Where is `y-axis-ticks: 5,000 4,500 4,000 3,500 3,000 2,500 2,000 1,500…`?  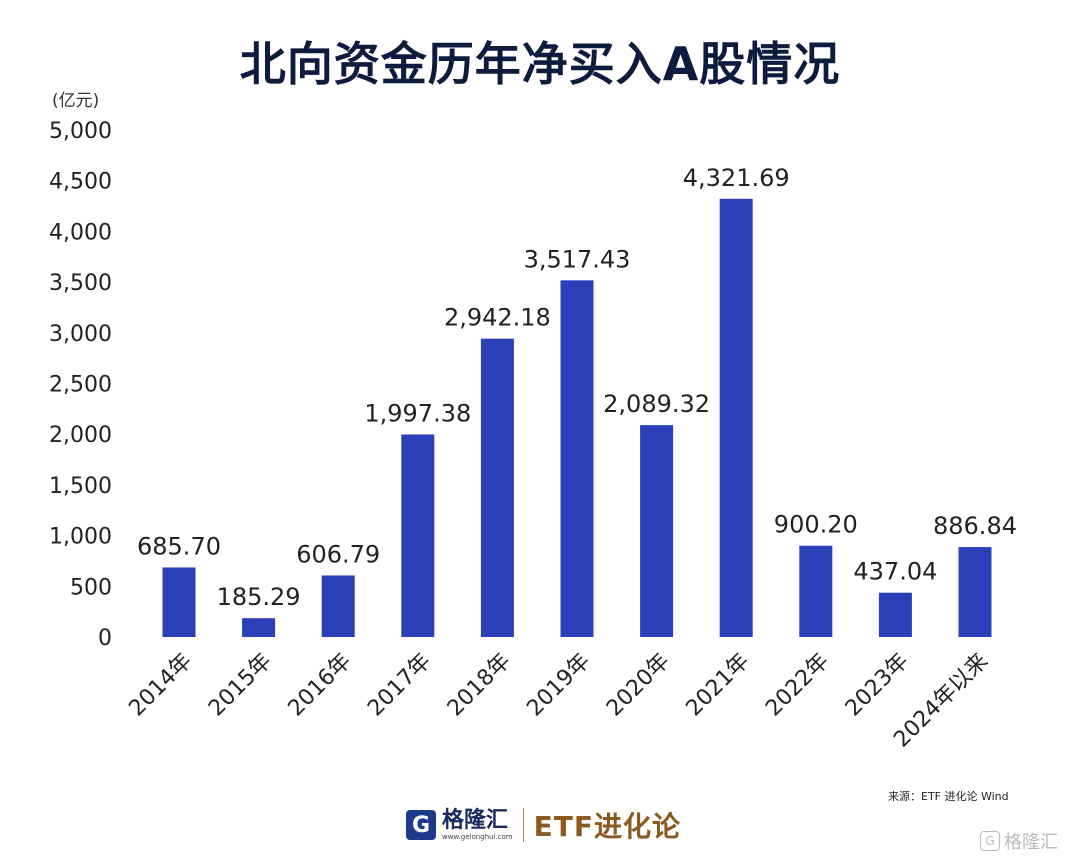 y-axis-ticks: 5,000 4,500 4,000 3,500 3,000 2,500 2,000 1,500… is located at coordinates (80, 385).